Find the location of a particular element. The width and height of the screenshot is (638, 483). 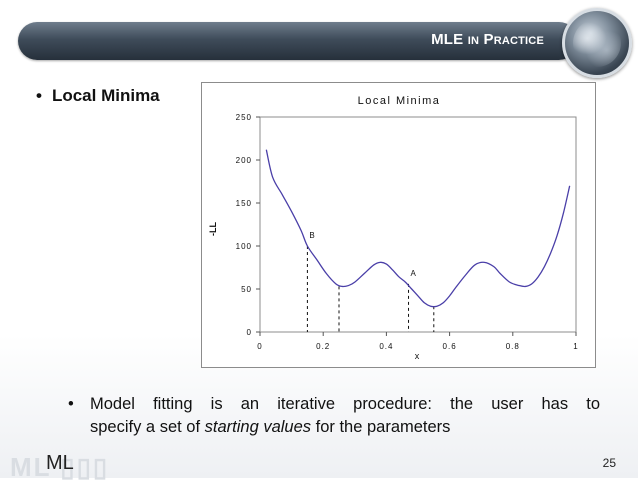

bullet-local-minima: • Local Minima is located at coordinates (98, 96).